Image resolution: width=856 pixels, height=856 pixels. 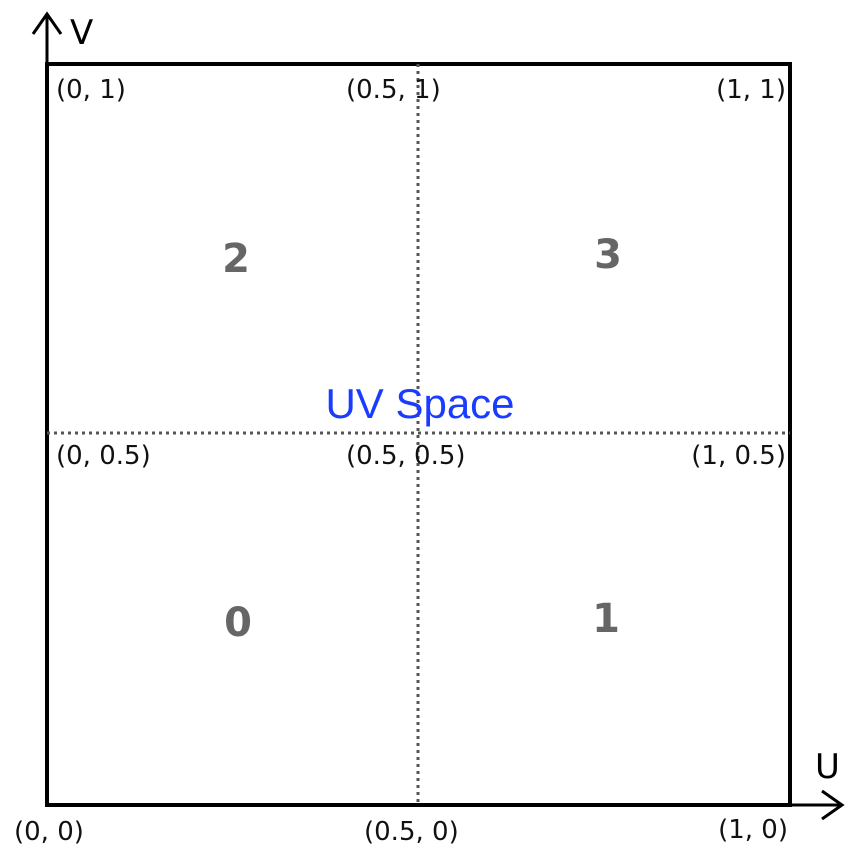 What do you see at coordinates (238, 623) in the screenshot?
I see `quadrant-0-label: 0` at bounding box center [238, 623].